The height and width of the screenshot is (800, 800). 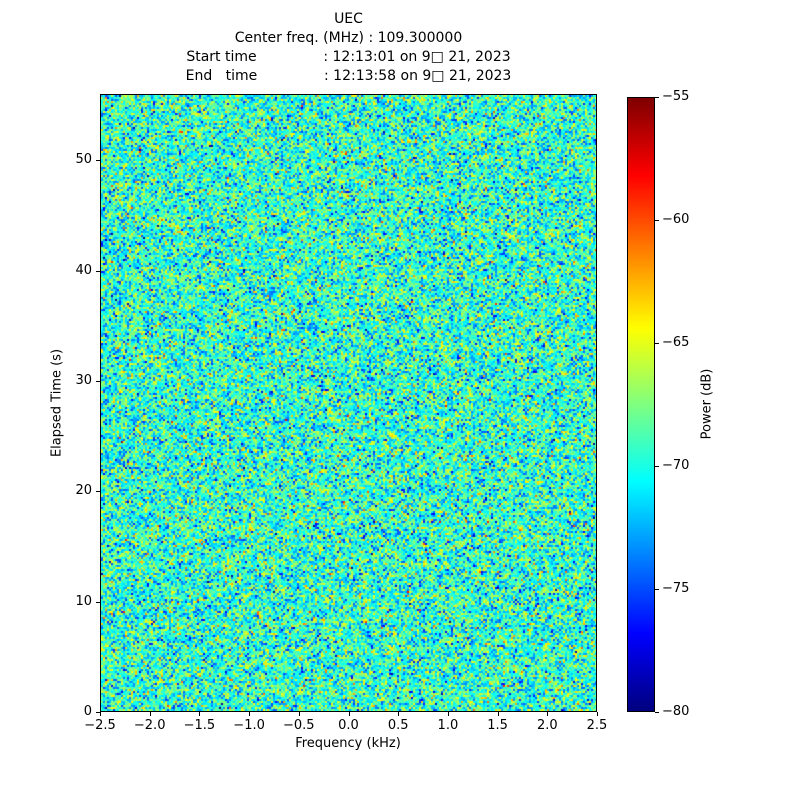 I want to click on y-tick-label: 20, so click(x=83, y=491).